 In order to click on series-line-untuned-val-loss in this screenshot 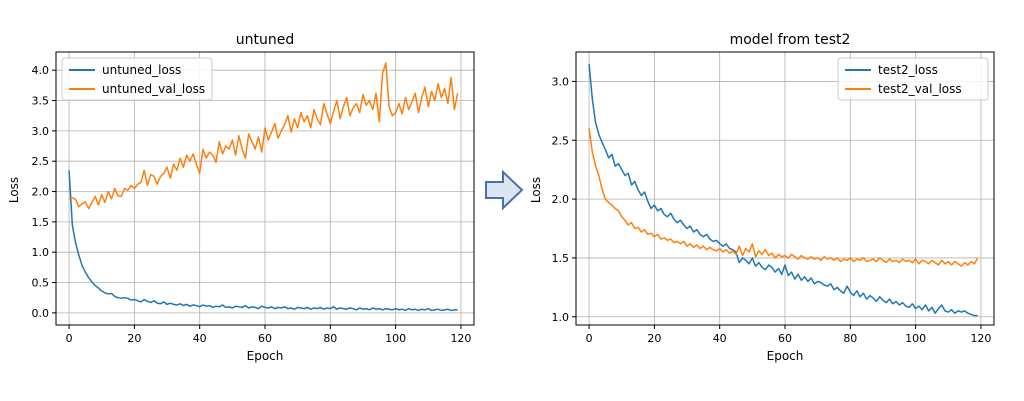, I will do `click(263, 136)`.